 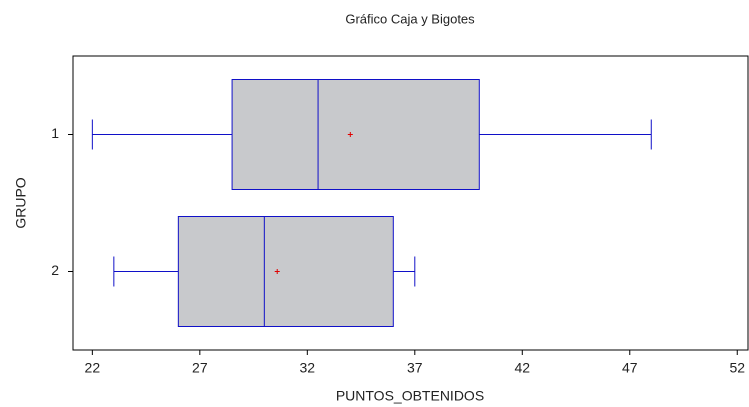 What do you see at coordinates (630, 368) in the screenshot?
I see `x-tick-label: 47` at bounding box center [630, 368].